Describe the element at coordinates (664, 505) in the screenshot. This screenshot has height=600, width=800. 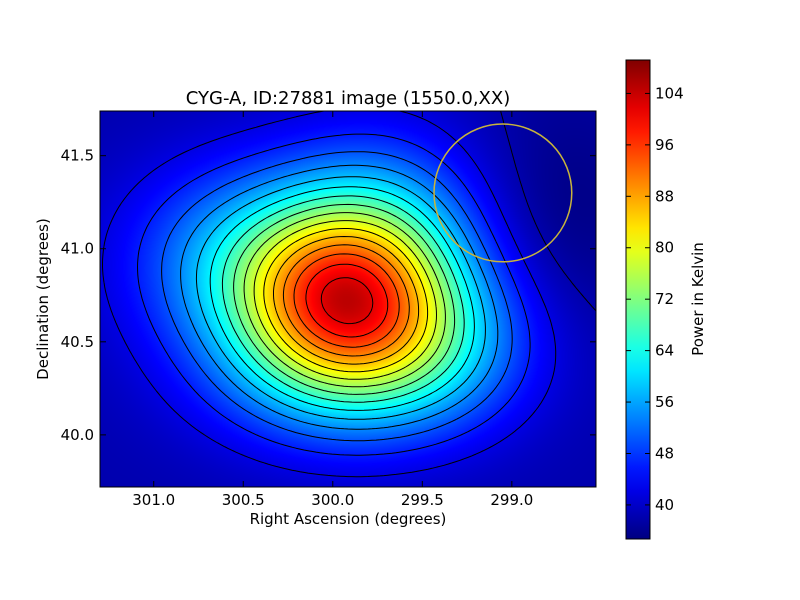
I see `colorbar-tick-label: 40` at that location.